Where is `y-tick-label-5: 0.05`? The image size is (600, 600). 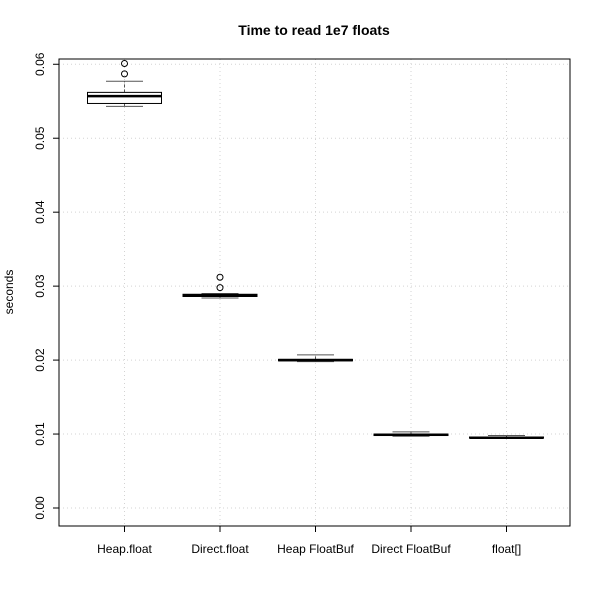
y-tick-label-5: 0.05 is located at coordinates (40, 138).